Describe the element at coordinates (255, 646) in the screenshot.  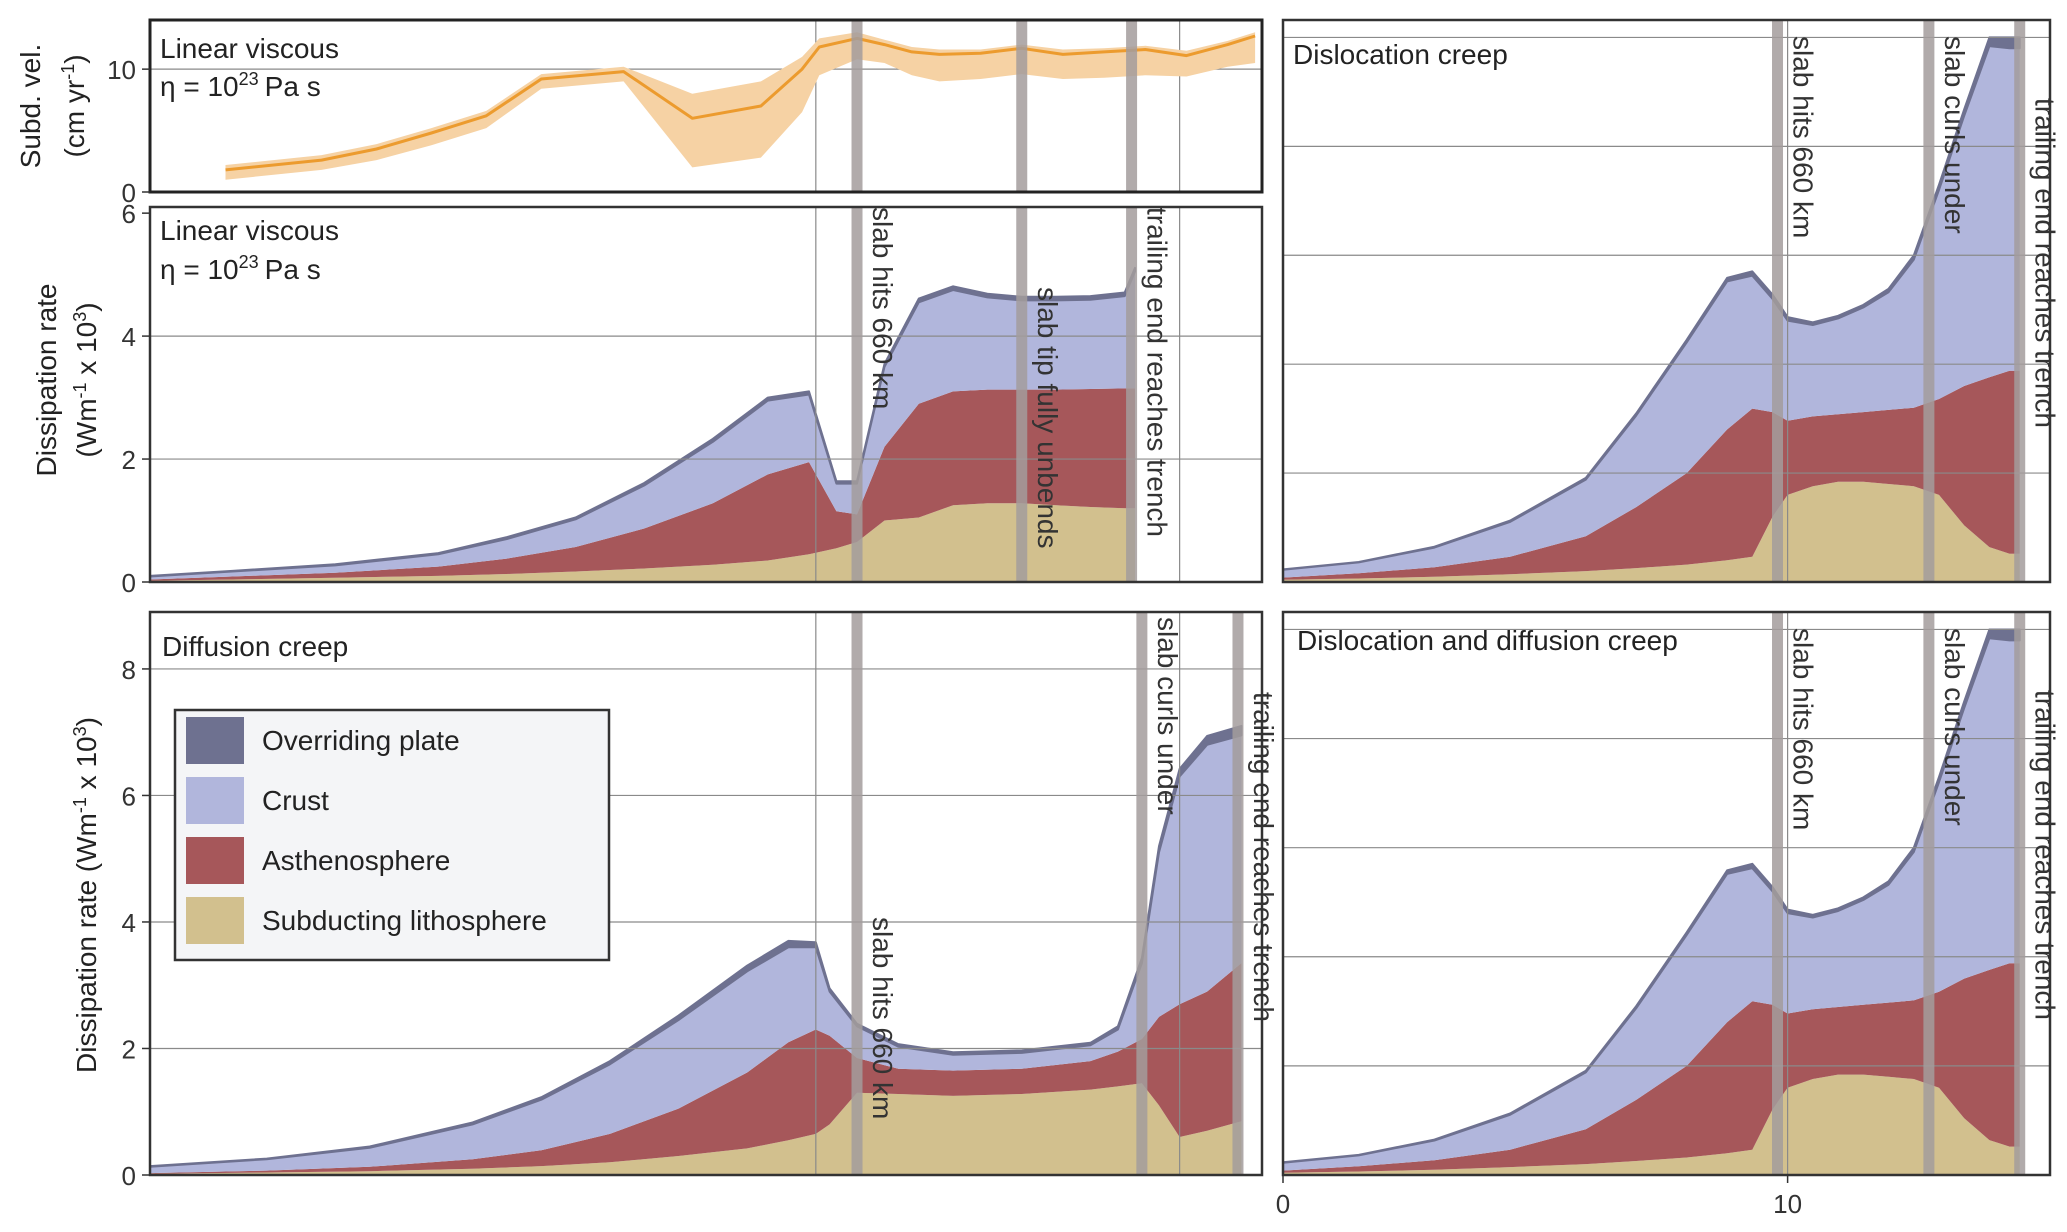
I see `panel-diffusion-title: Diffusion creep` at that location.